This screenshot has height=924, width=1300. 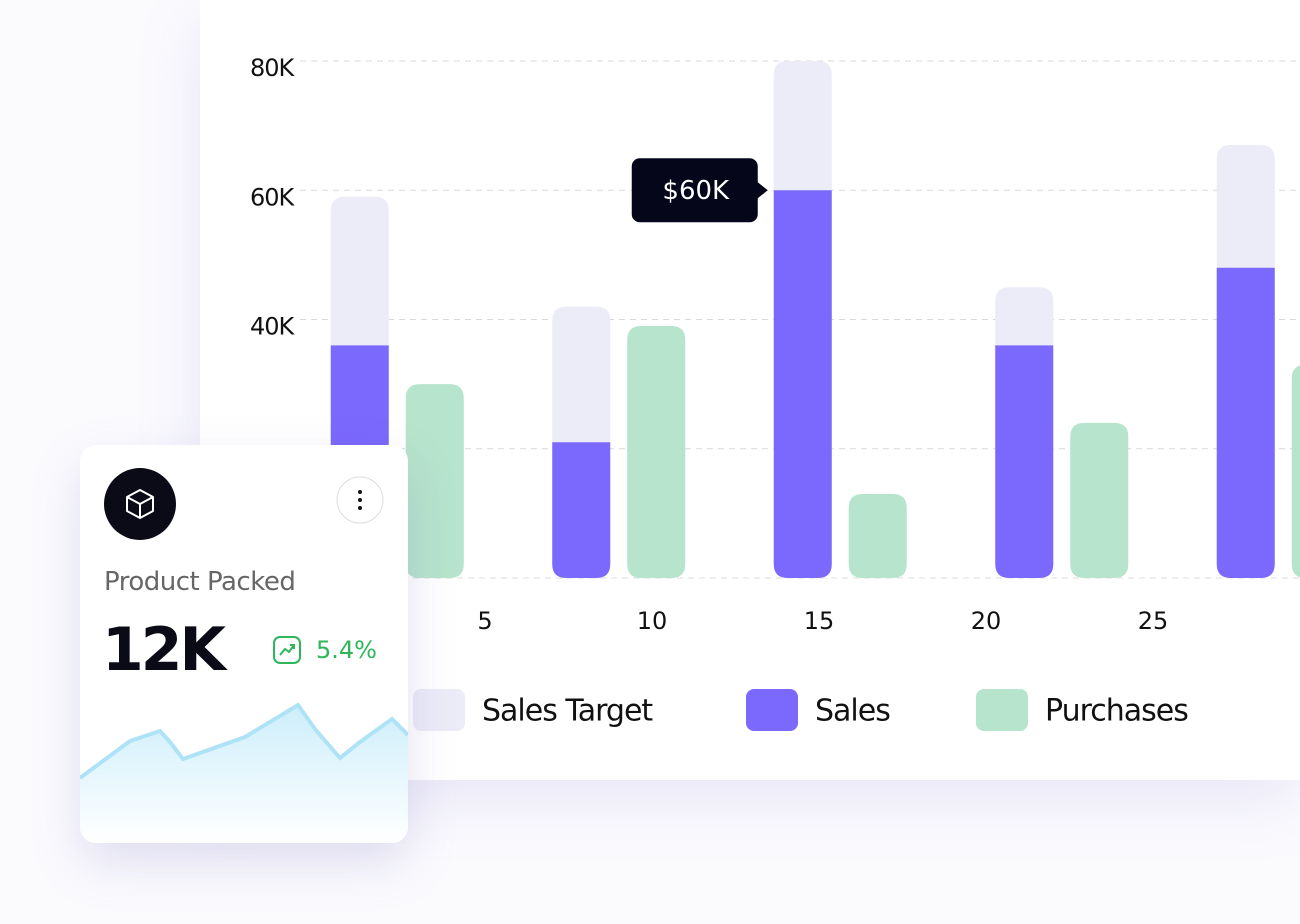 I want to click on y-tick-label: 80K, so click(x=273, y=68).